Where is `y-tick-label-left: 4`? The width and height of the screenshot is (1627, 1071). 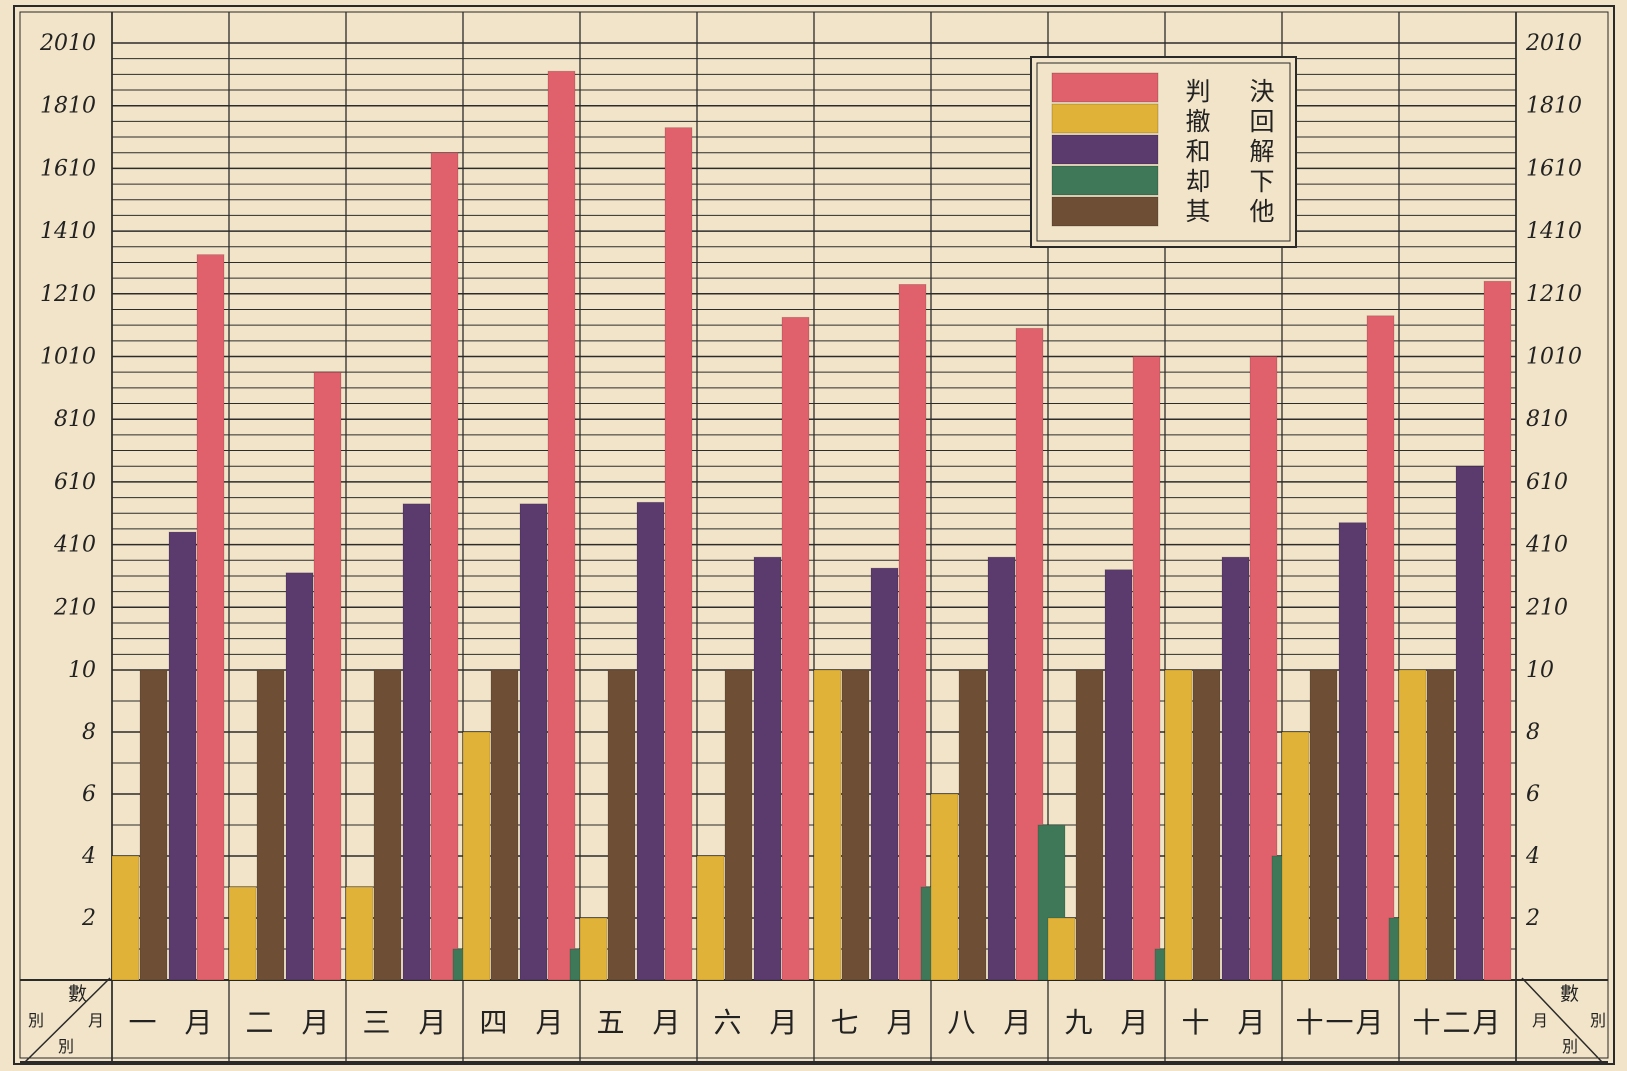
y-tick-label-left: 4 is located at coordinates (88, 856).